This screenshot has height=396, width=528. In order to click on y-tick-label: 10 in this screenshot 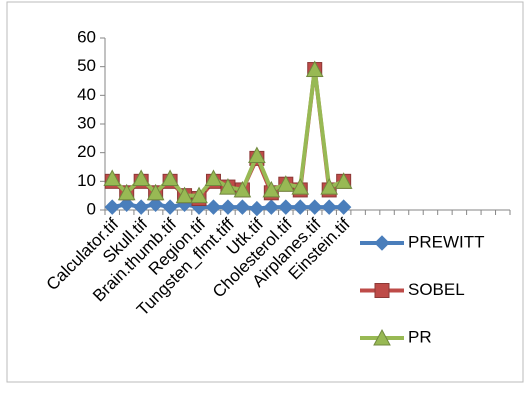, I will do `click(86, 180)`.